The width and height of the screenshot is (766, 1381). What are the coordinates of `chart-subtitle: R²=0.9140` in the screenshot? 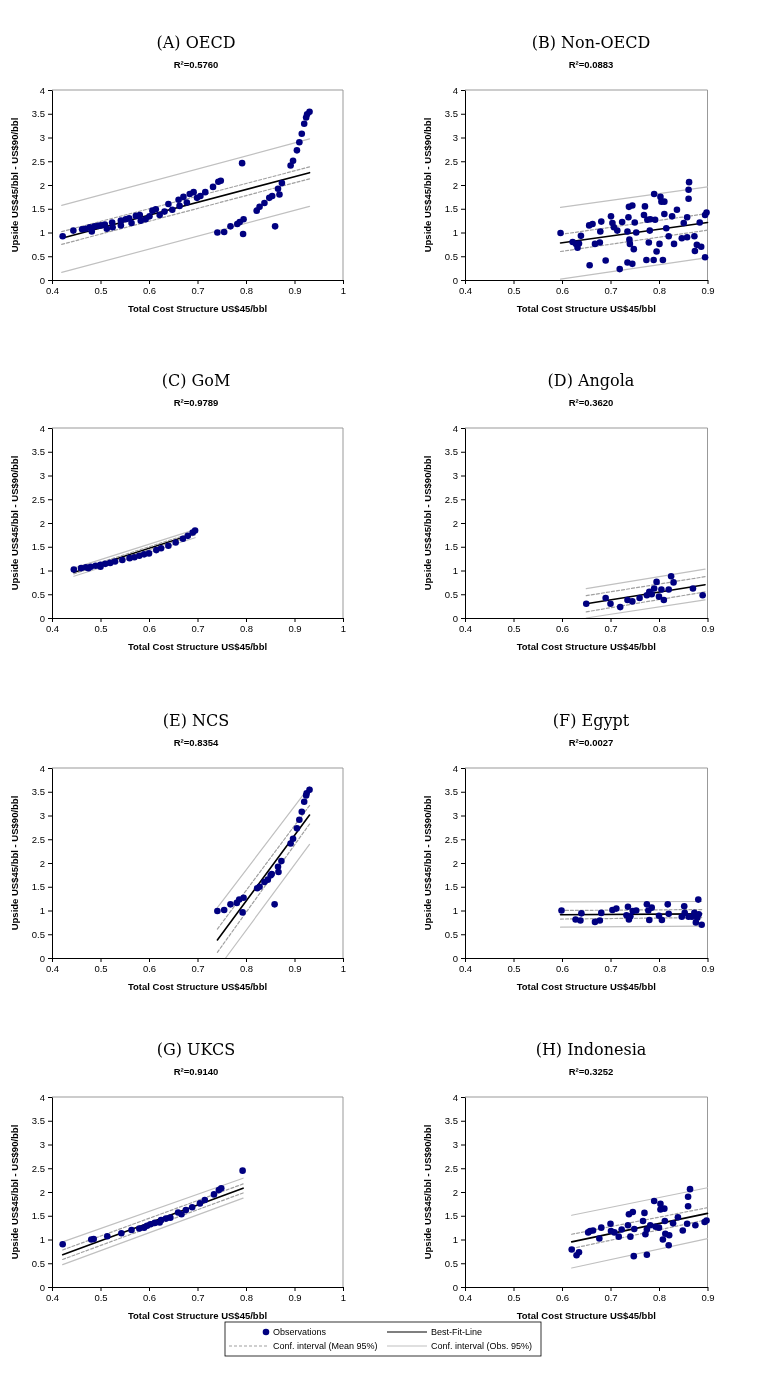 It's located at (196, 1071).